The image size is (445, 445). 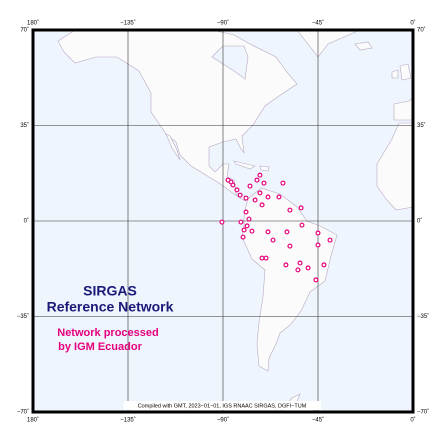 I want to click on hispaniola, so click(x=264, y=168).